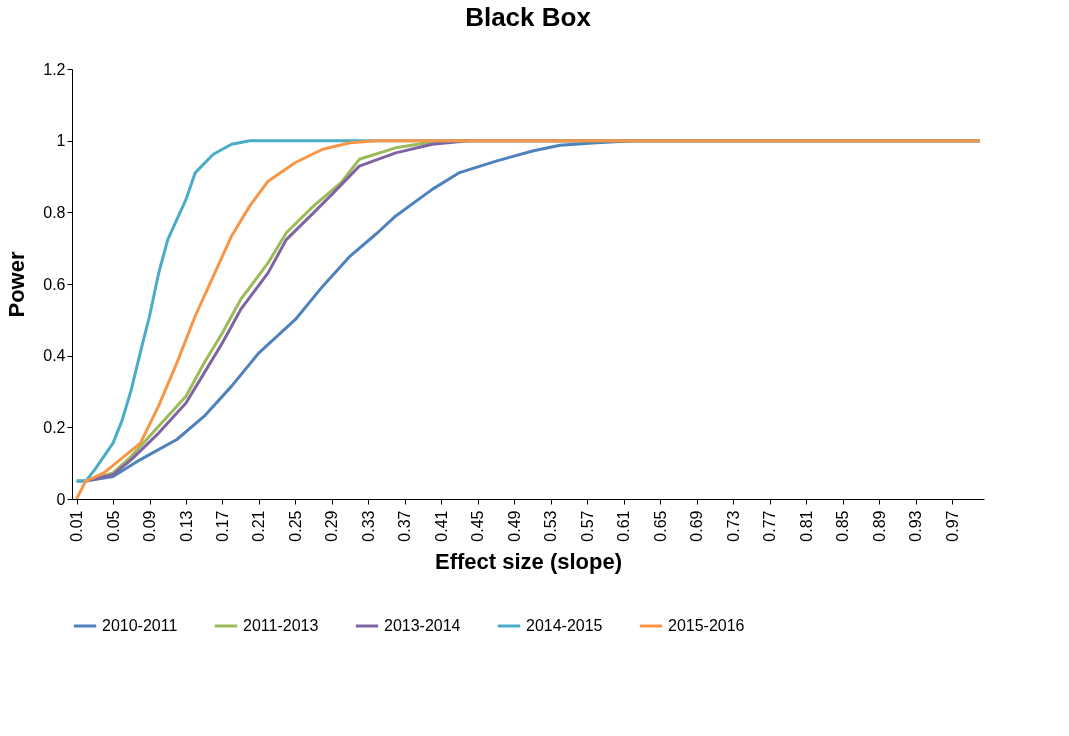 This screenshot has height=736, width=1069. What do you see at coordinates (113, 526) in the screenshot?
I see `x-tick-label: 0.05` at bounding box center [113, 526].